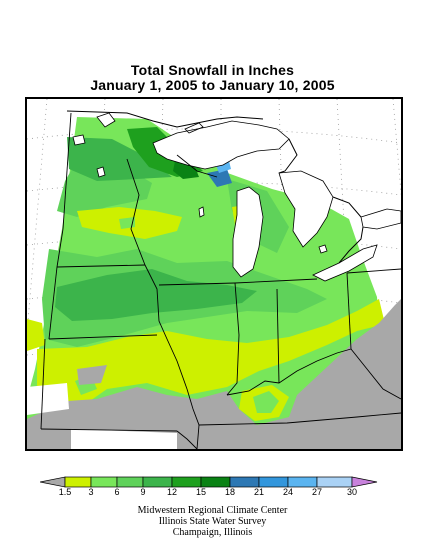 This screenshot has height=550, width=425. Describe the element at coordinates (201, 212) in the screenshot. I see `lake-winnebago` at that location.